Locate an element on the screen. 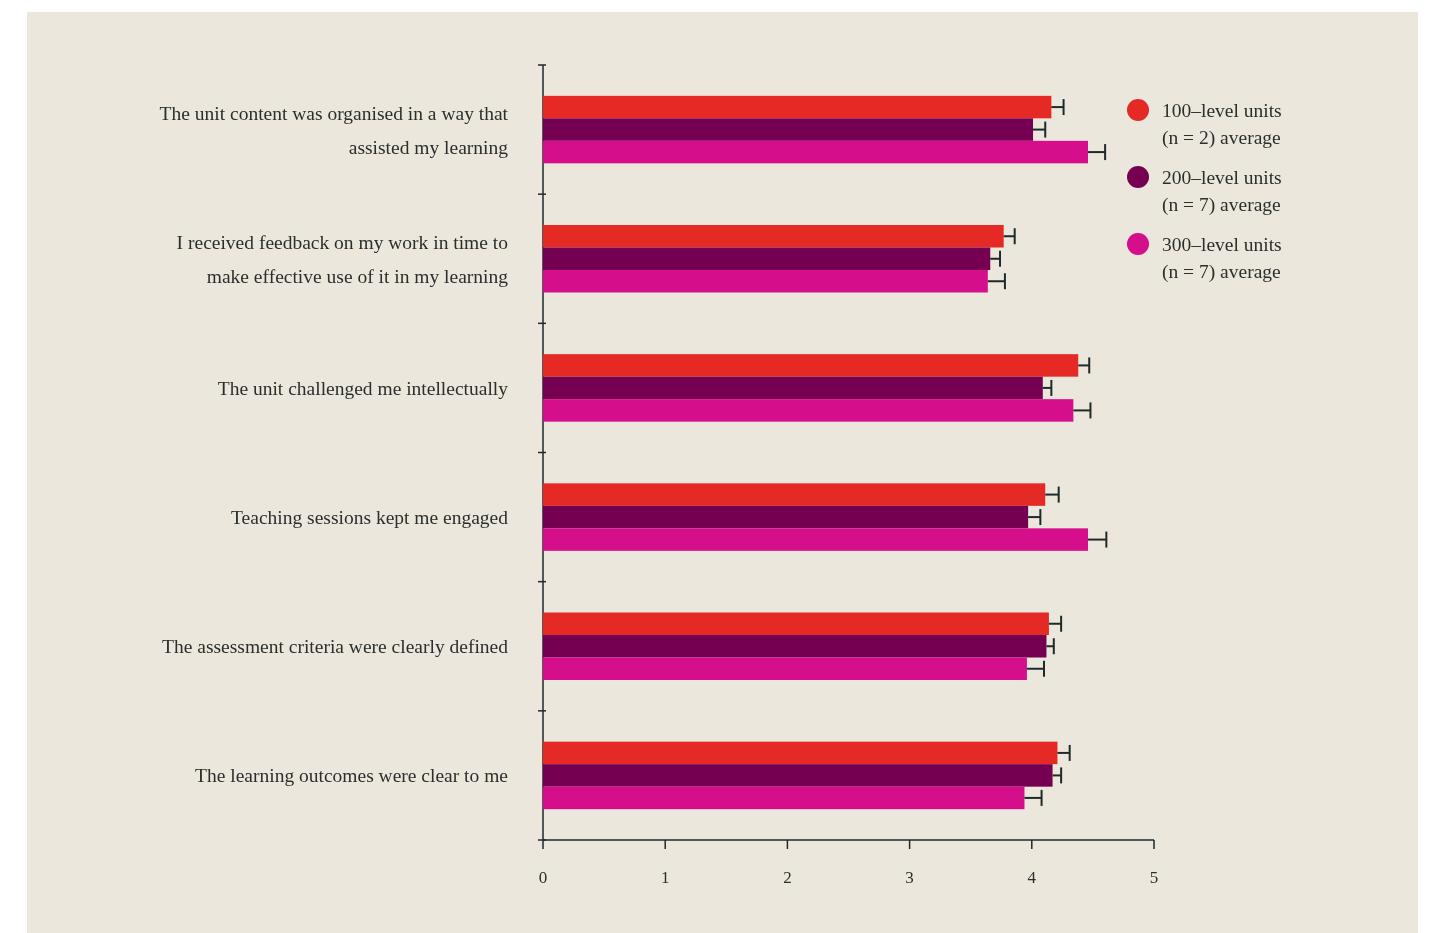 This screenshot has height=933, width=1430. y-tick-label: The unit challenged me intellectually is located at coordinates (363, 388).